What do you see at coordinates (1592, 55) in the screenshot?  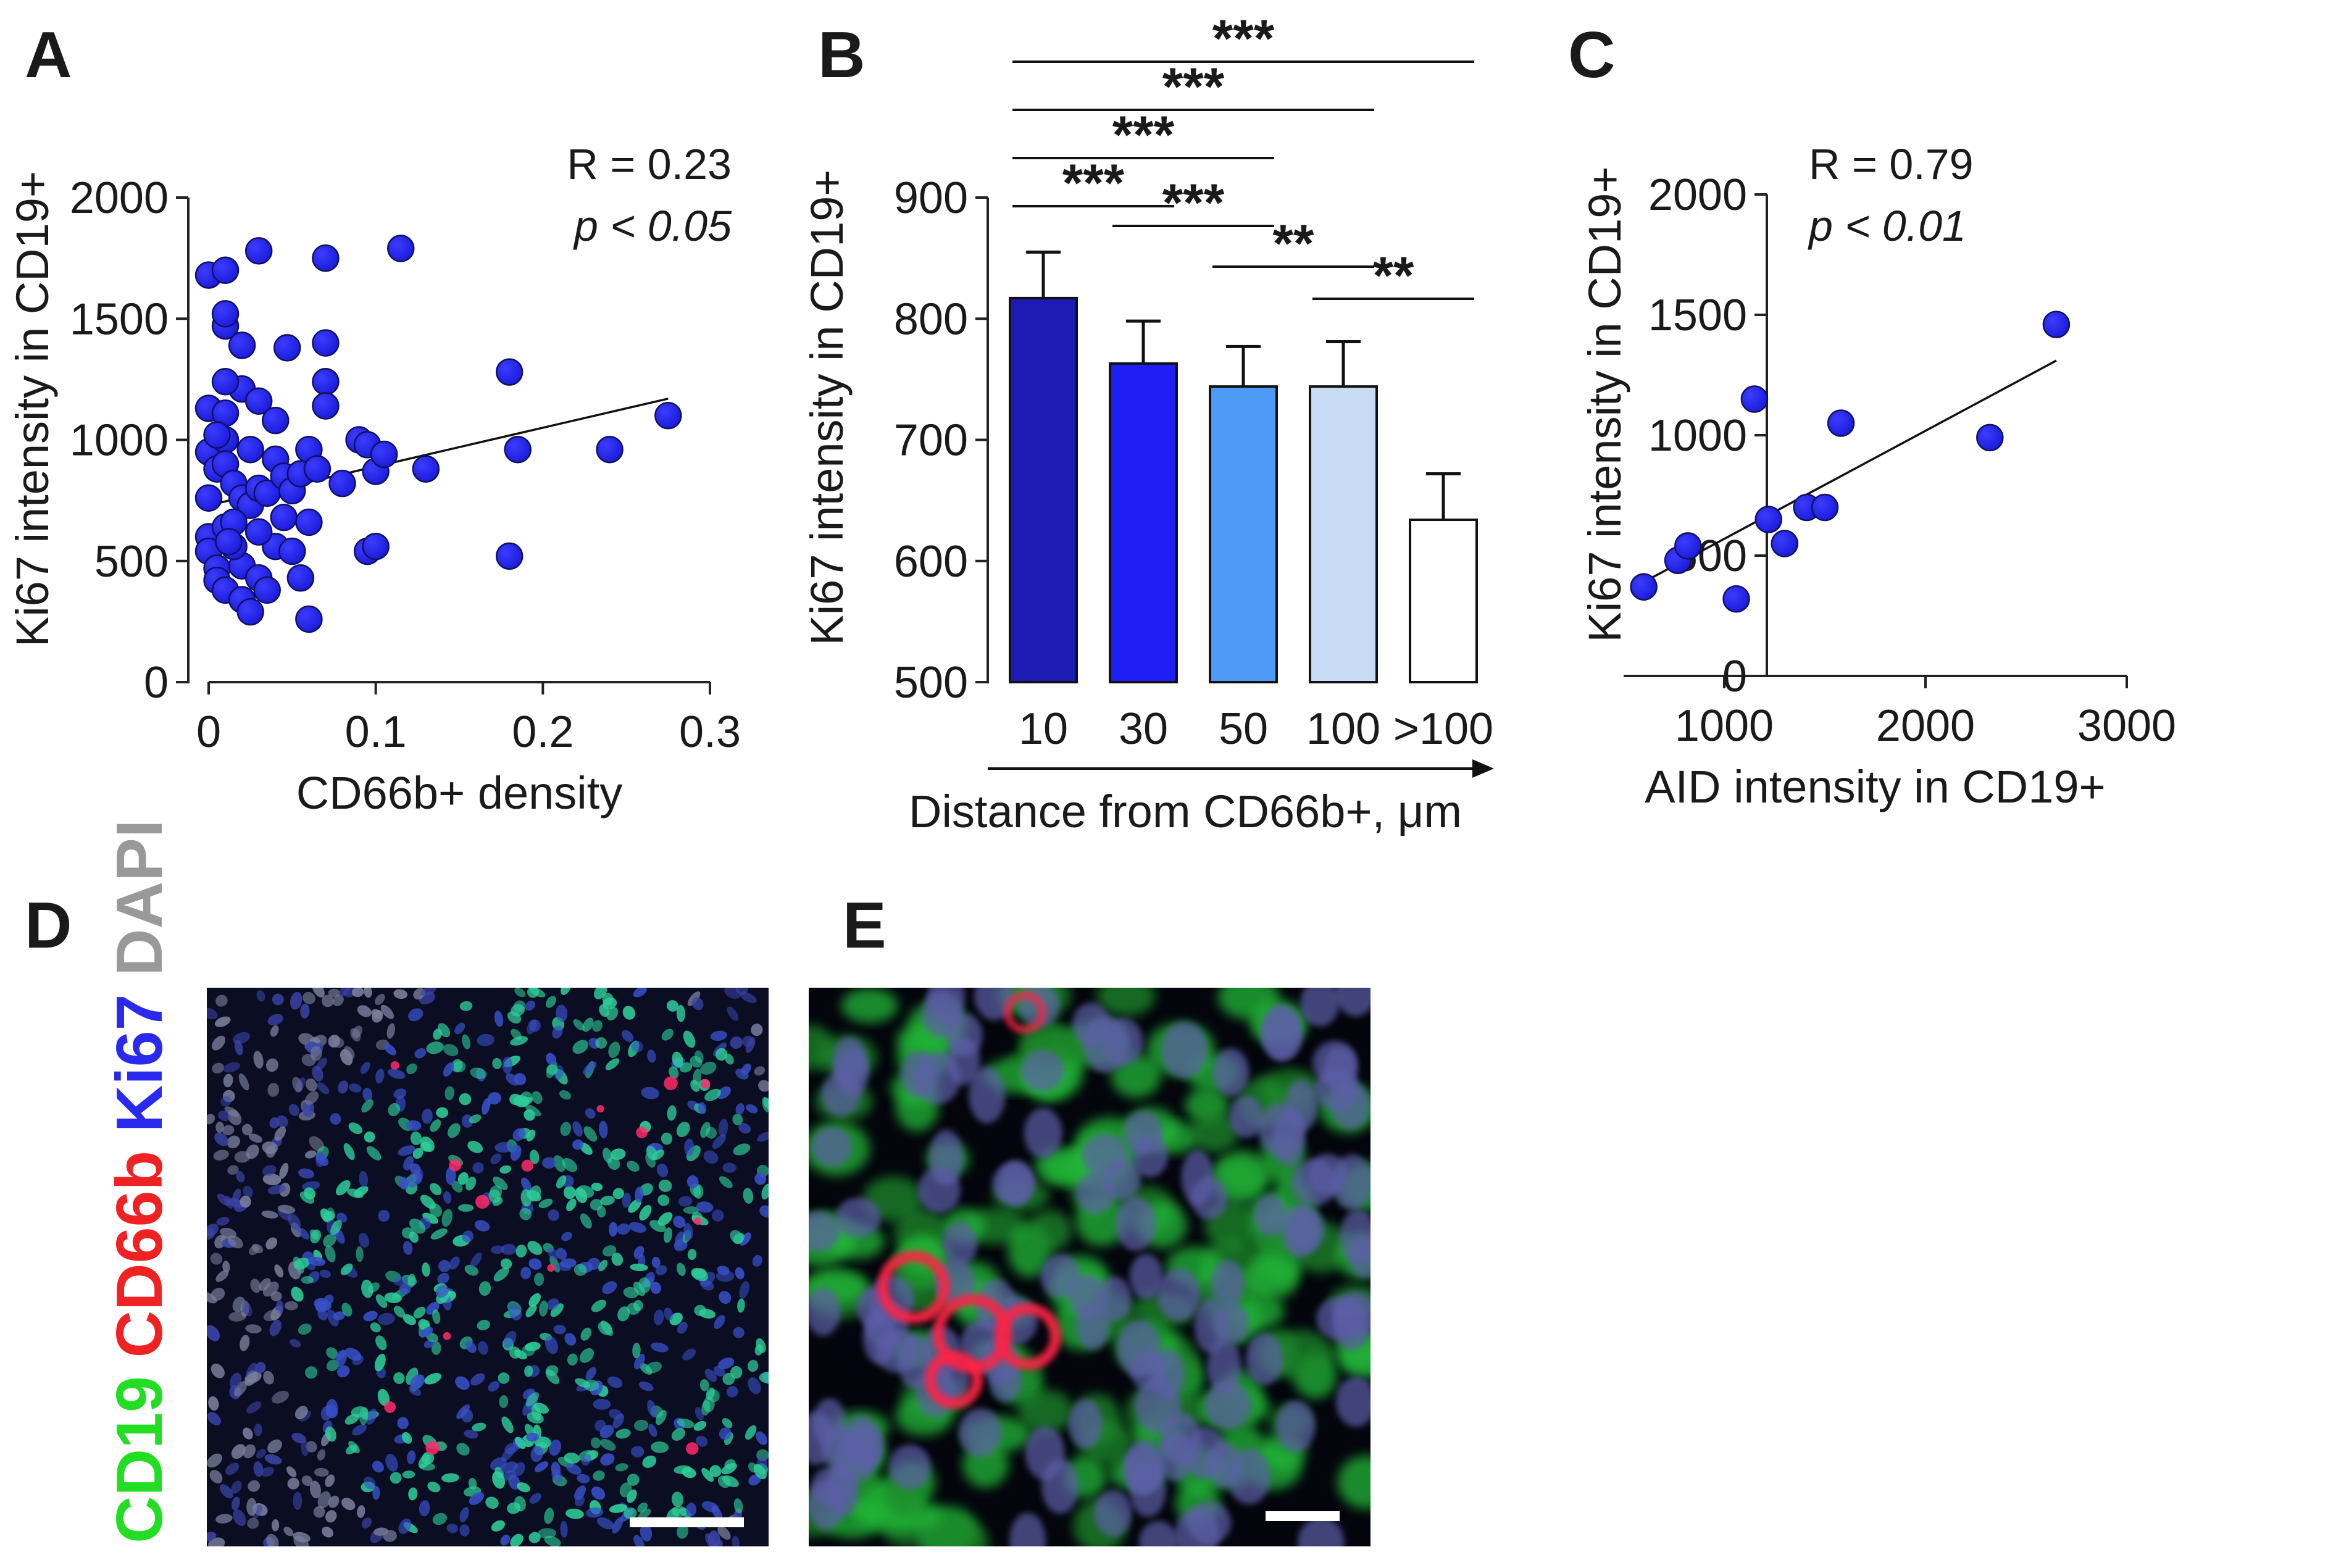 I see `panel-label-c: C` at bounding box center [1592, 55].